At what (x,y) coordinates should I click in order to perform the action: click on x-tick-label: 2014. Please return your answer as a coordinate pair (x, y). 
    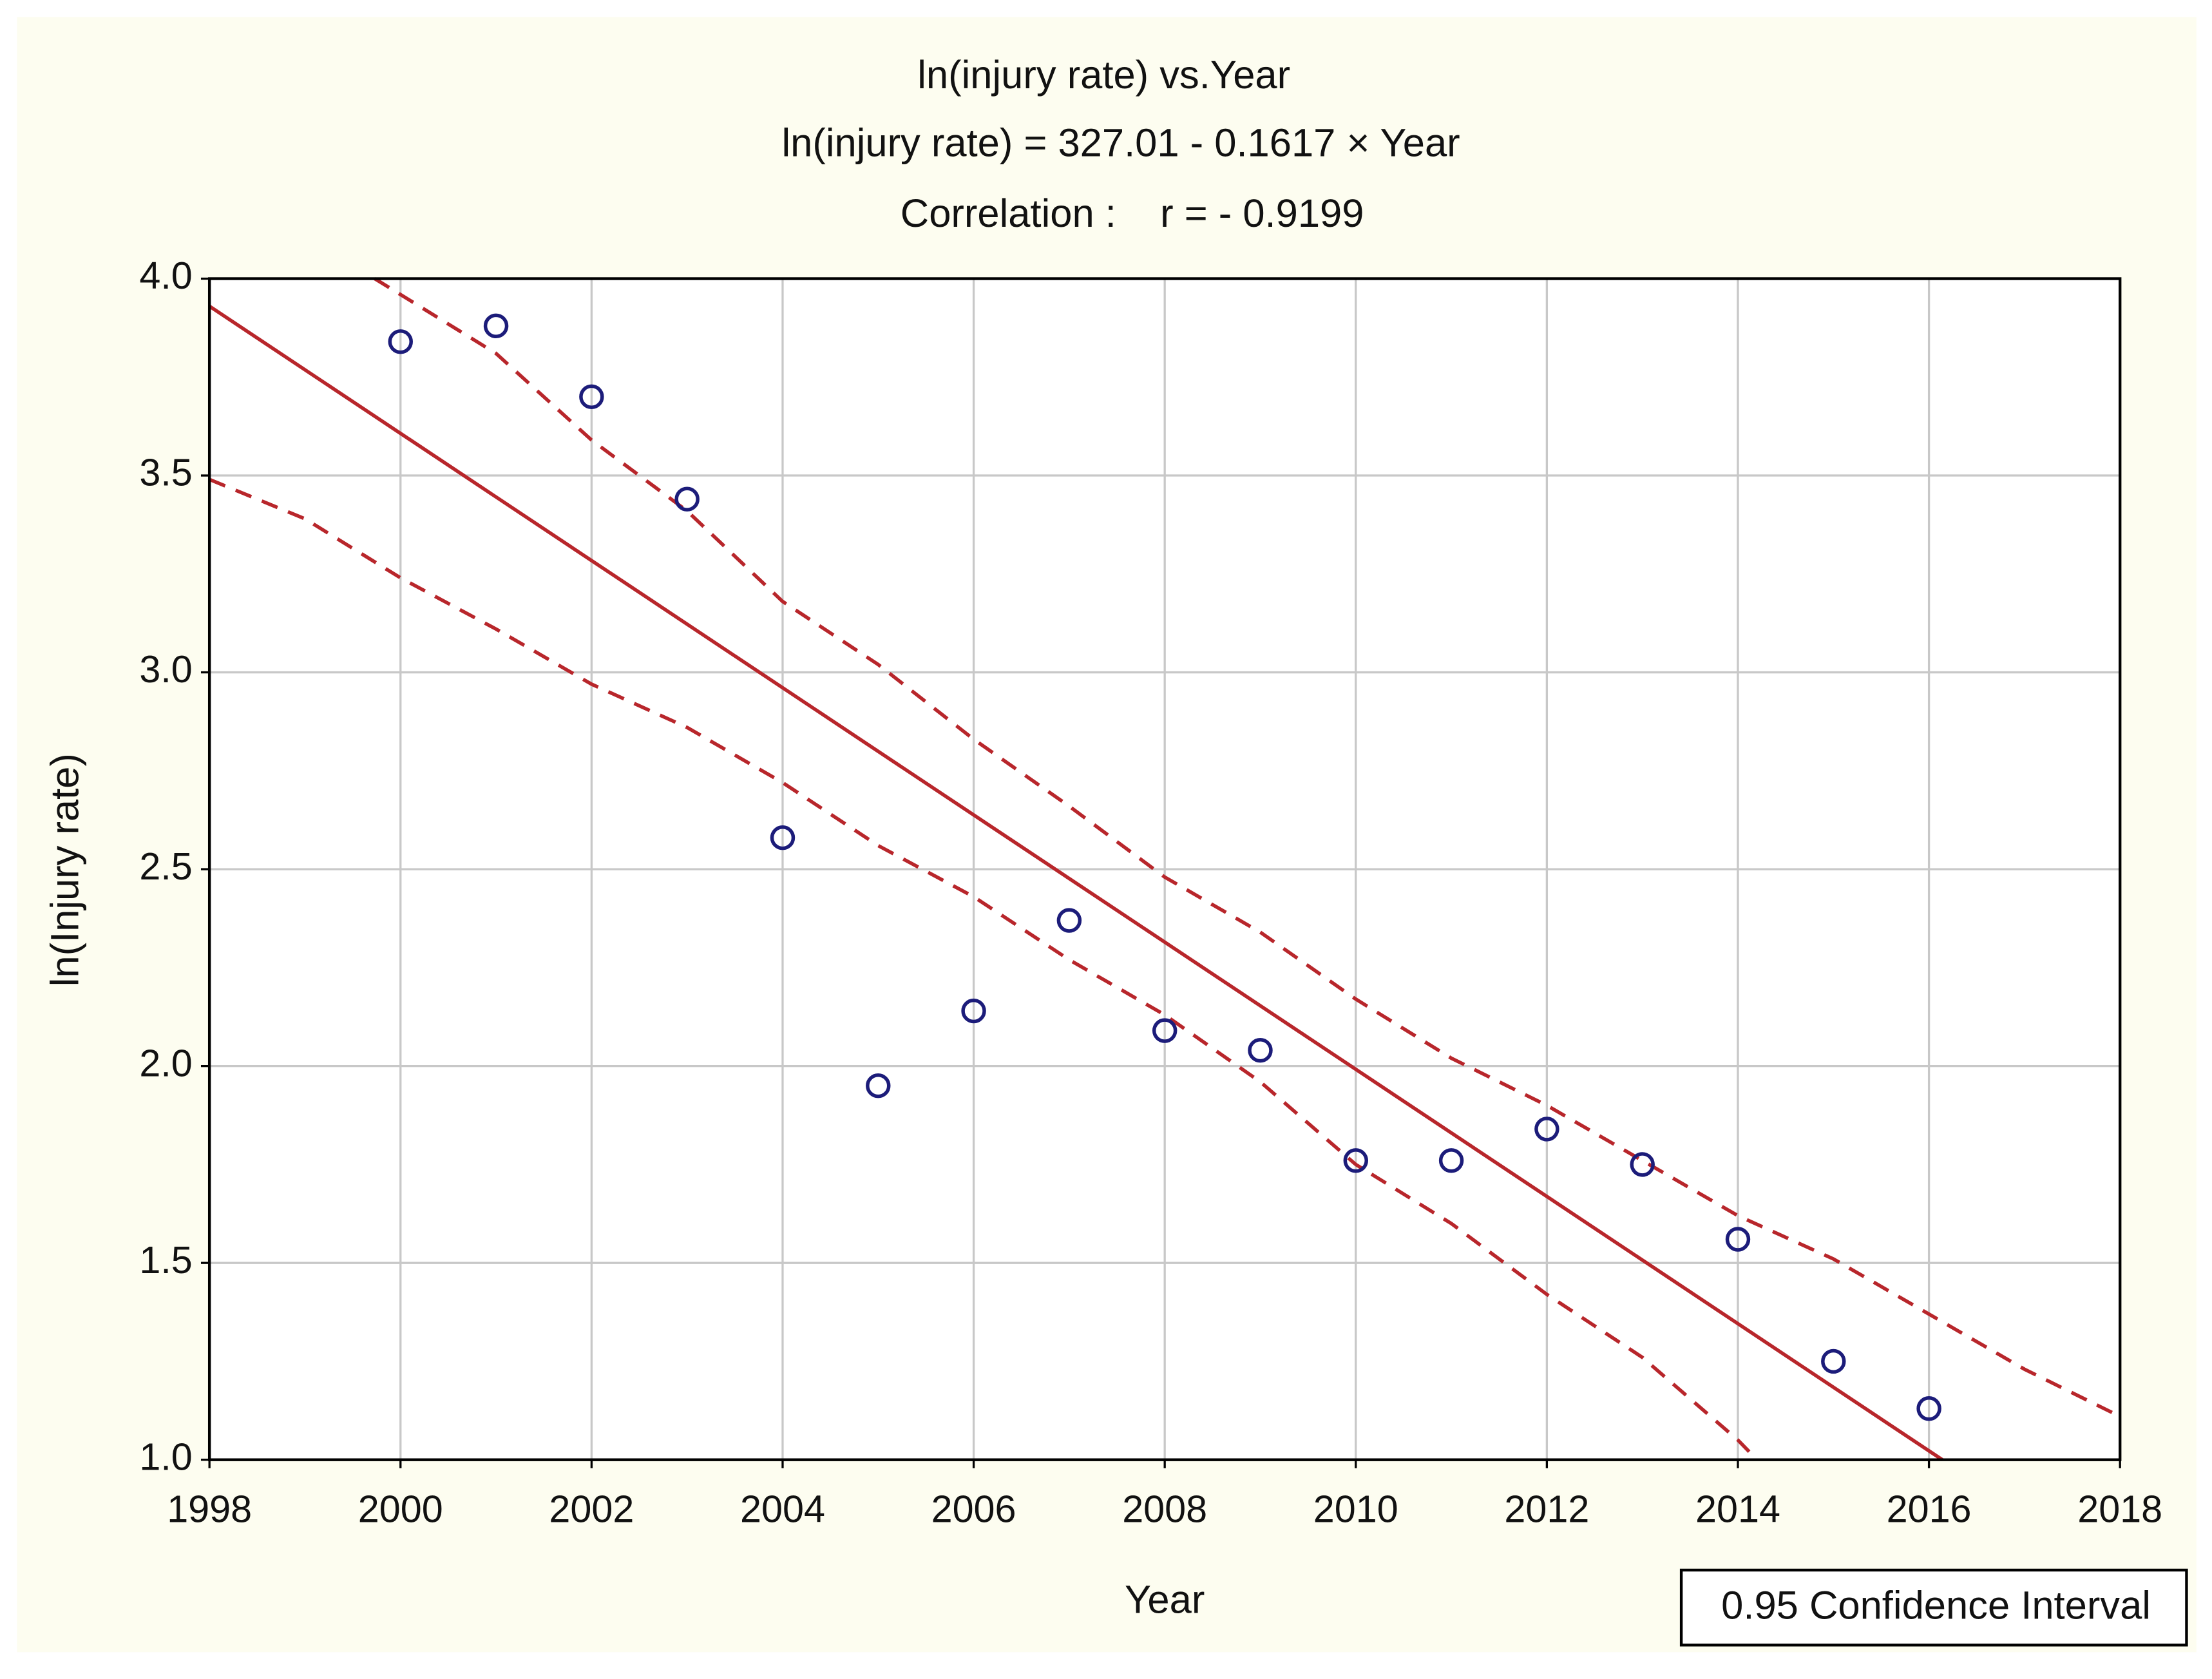
    Looking at the image, I should click on (1737, 1509).